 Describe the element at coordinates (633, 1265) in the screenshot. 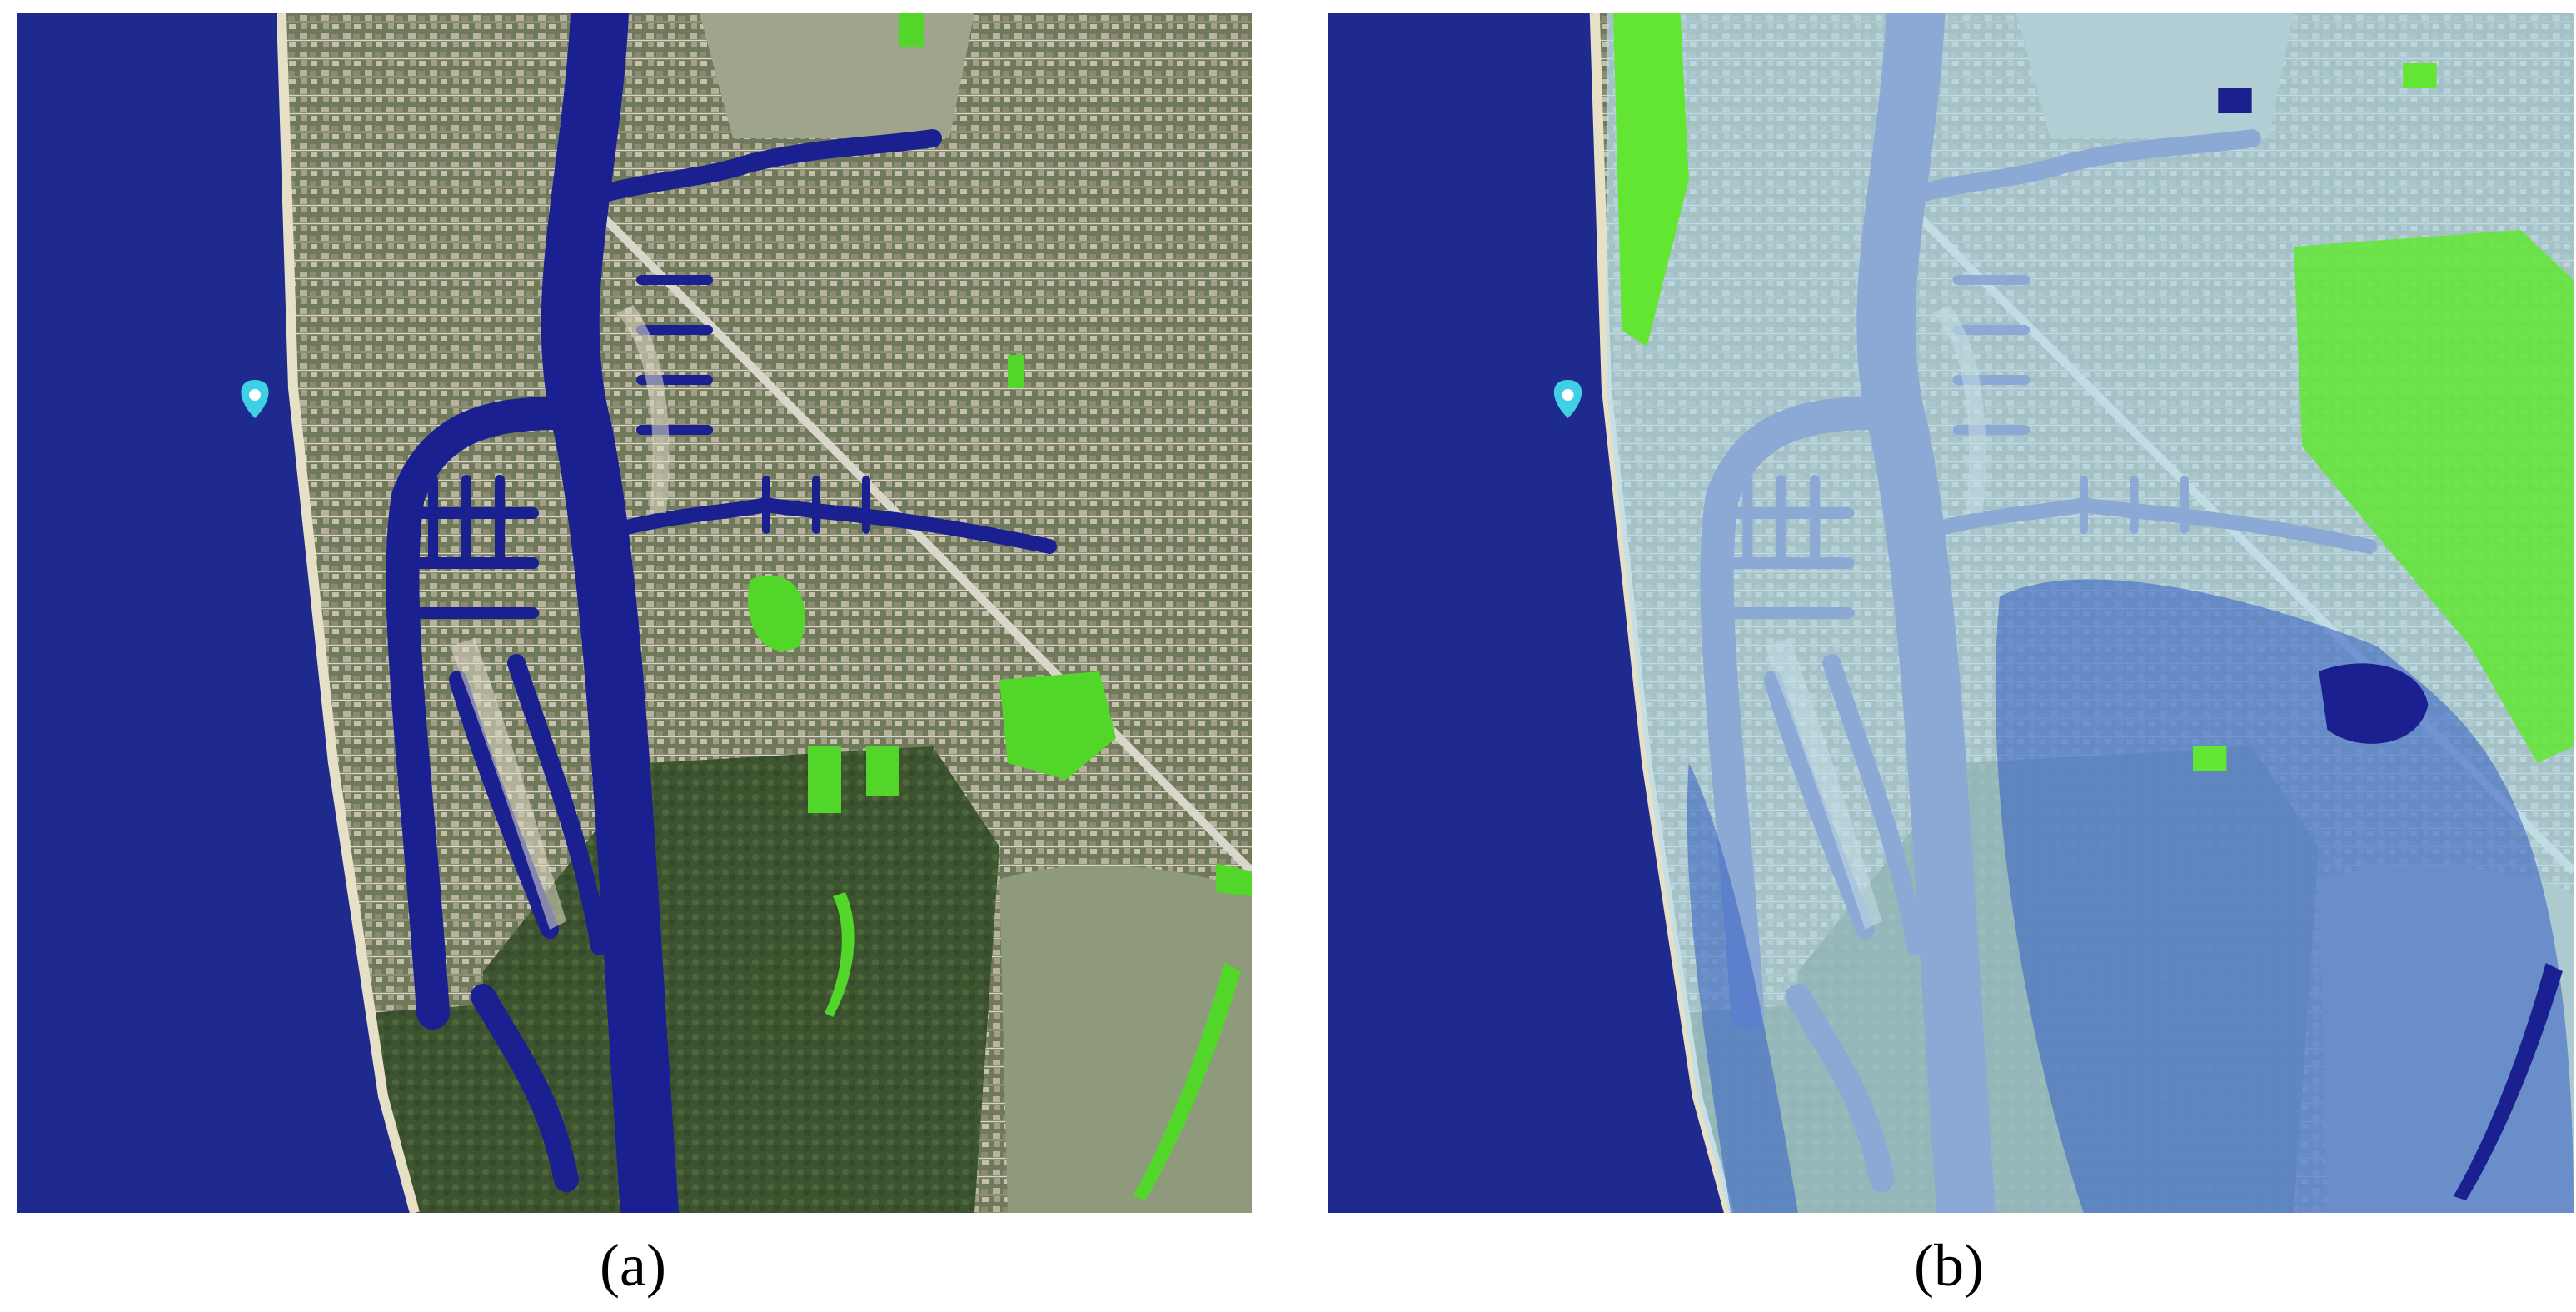

I see `panel-label: (a)` at that location.